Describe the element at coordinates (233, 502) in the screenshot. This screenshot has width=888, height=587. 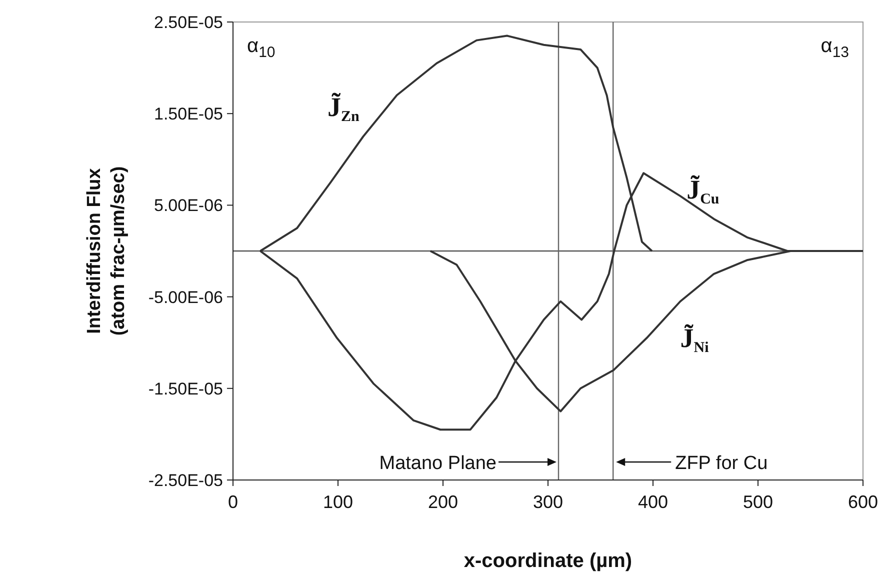
I see `x-tick-label: 0` at that location.